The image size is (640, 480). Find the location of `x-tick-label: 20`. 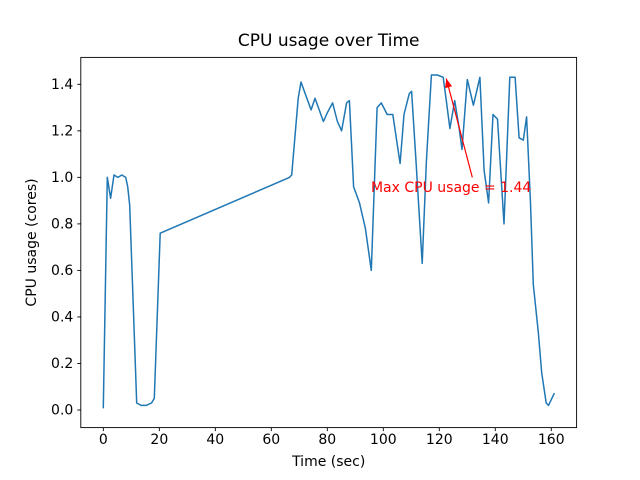

x-tick-label: 20 is located at coordinates (159, 440).